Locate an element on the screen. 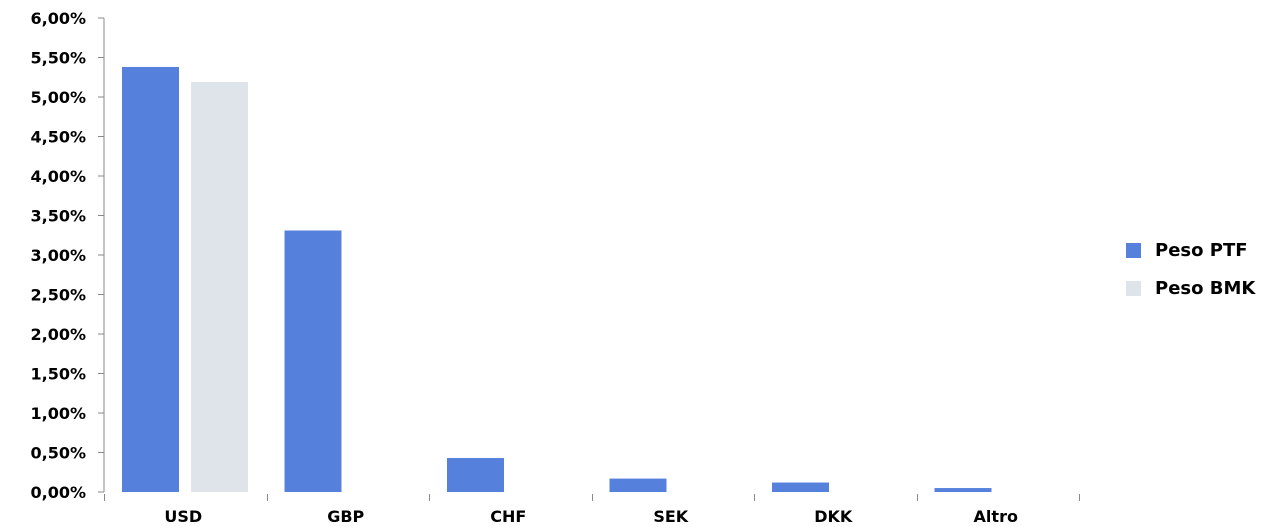 This screenshot has height=527, width=1284. y-tick-label: 5,50% is located at coordinates (58, 58).